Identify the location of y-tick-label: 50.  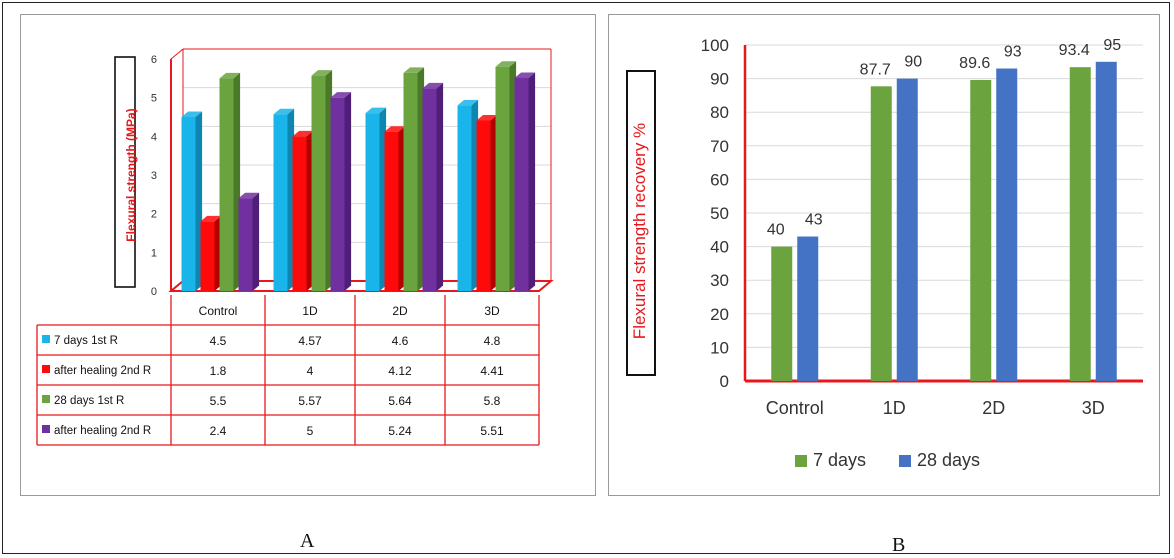
(719, 213).